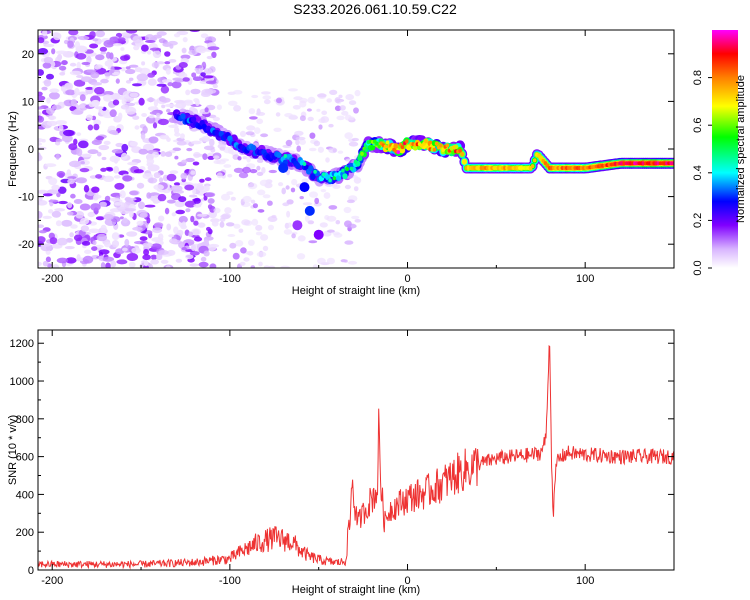 The width and height of the screenshot is (750, 600). What do you see at coordinates (585, 279) in the screenshot?
I see `x-tick-label: 100` at bounding box center [585, 279].